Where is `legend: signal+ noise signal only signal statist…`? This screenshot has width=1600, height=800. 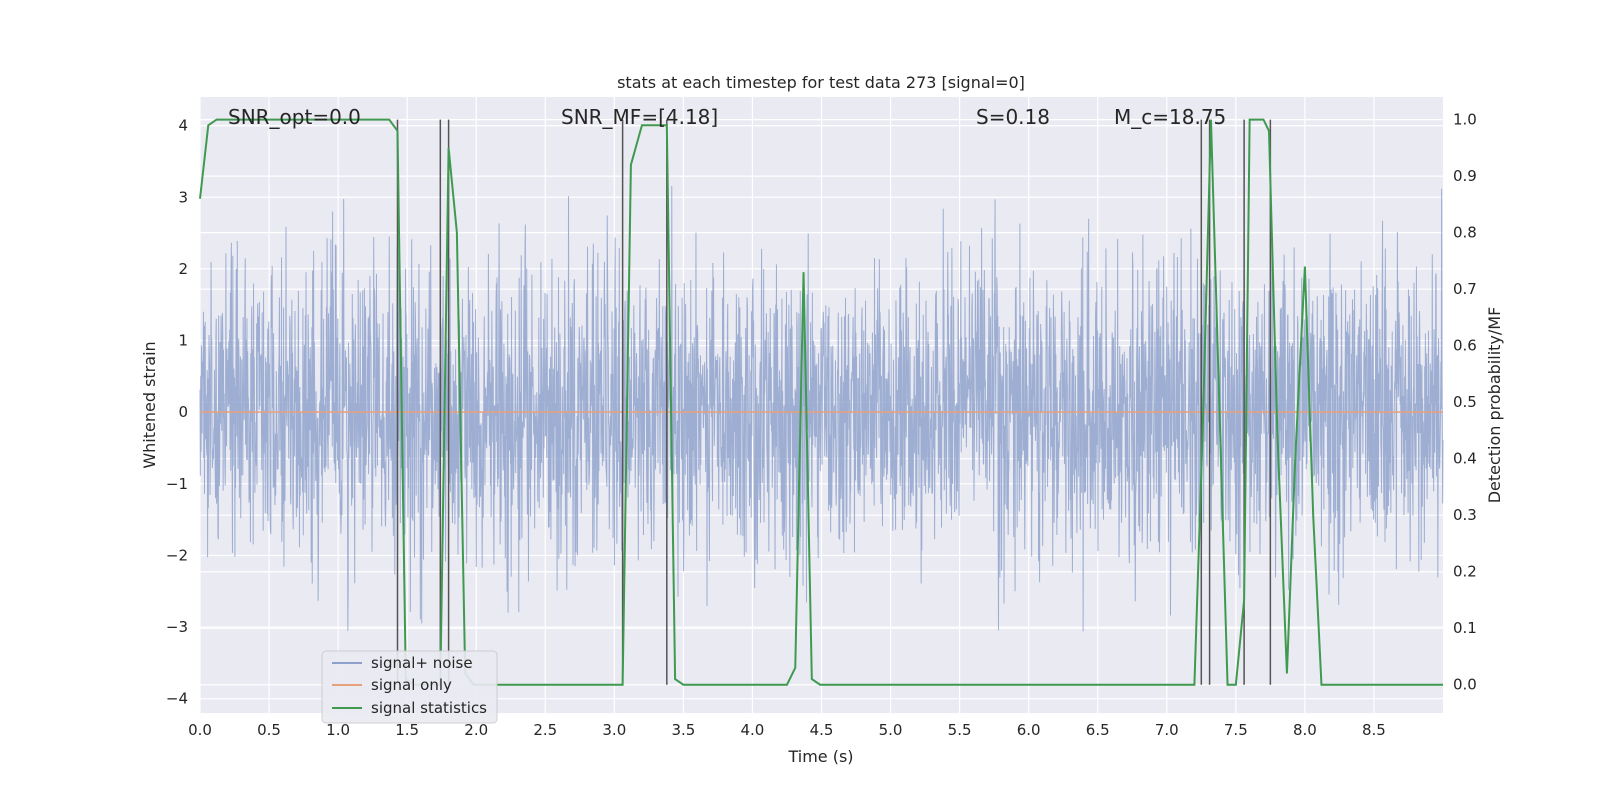 legend: signal+ noise signal only signal statist… is located at coordinates (409, 687).